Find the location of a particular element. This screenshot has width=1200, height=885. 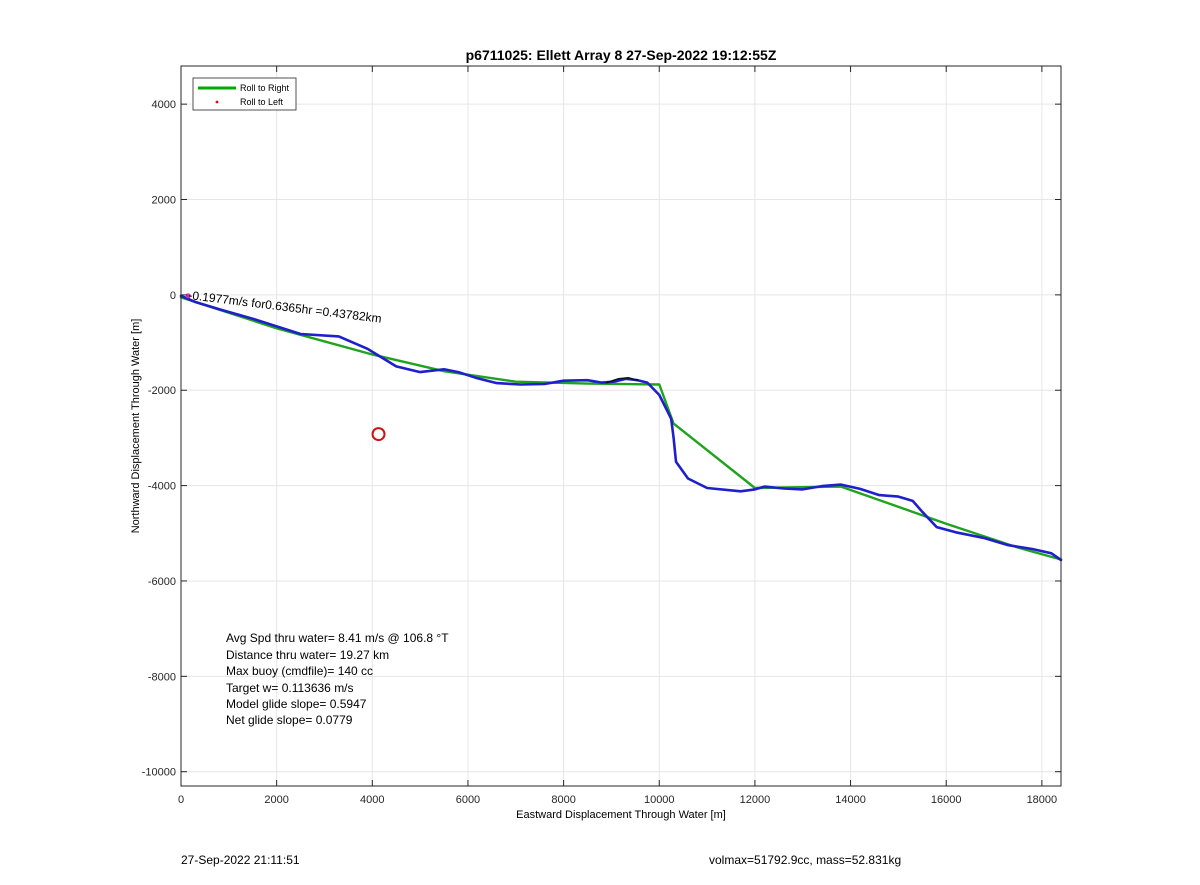

y-tick-label: -10000 is located at coordinates (159, 773).